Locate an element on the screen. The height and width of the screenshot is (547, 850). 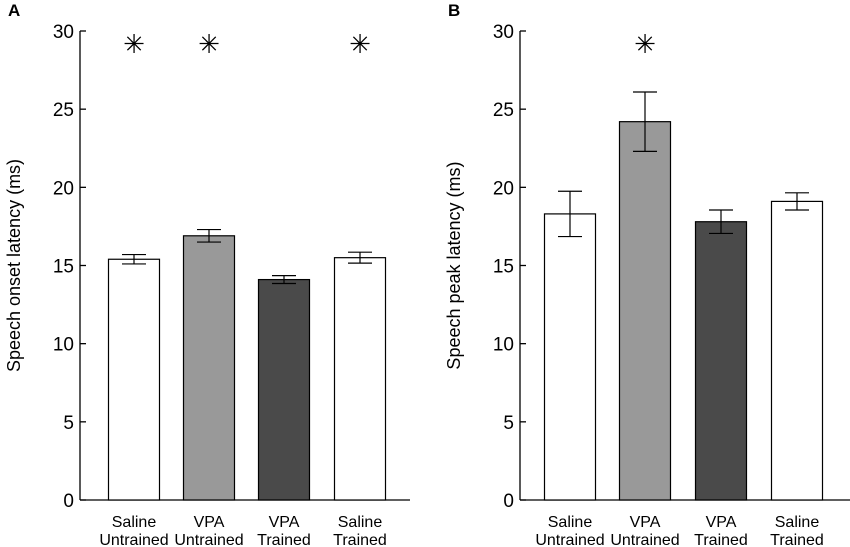
panel-label: B is located at coordinates (454, 10).